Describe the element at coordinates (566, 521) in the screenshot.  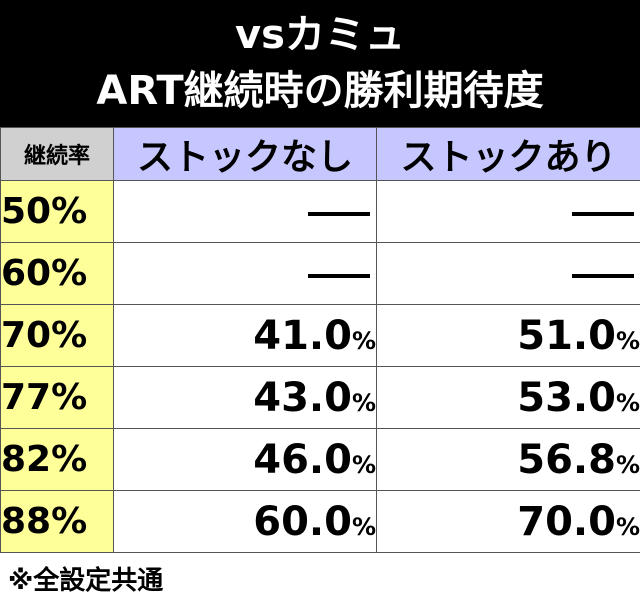
I see `with-stock-value: 70.0` at that location.